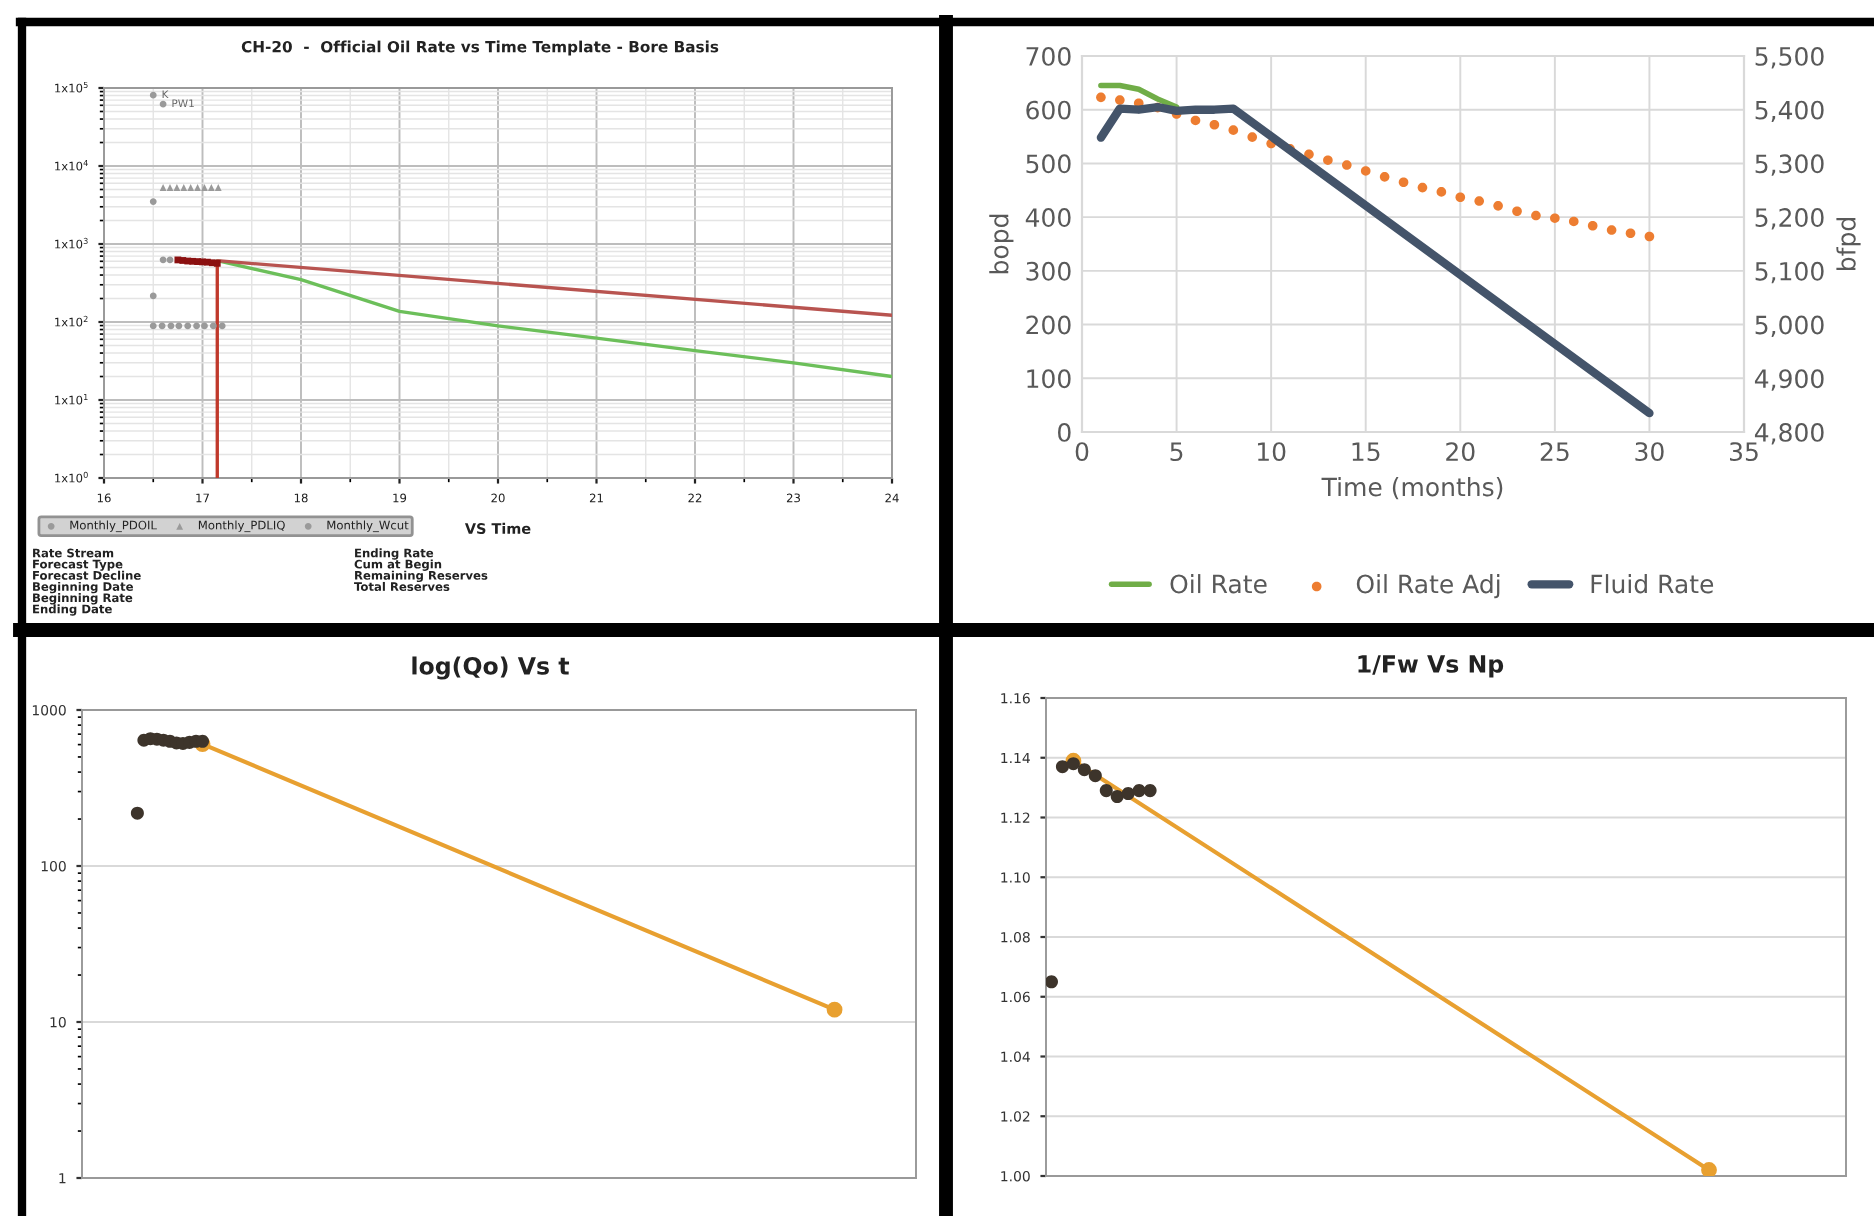 This screenshot has height=1216, width=1874. What do you see at coordinates (1460, 452) in the screenshot?
I see `x-tick-label: 20` at bounding box center [1460, 452].